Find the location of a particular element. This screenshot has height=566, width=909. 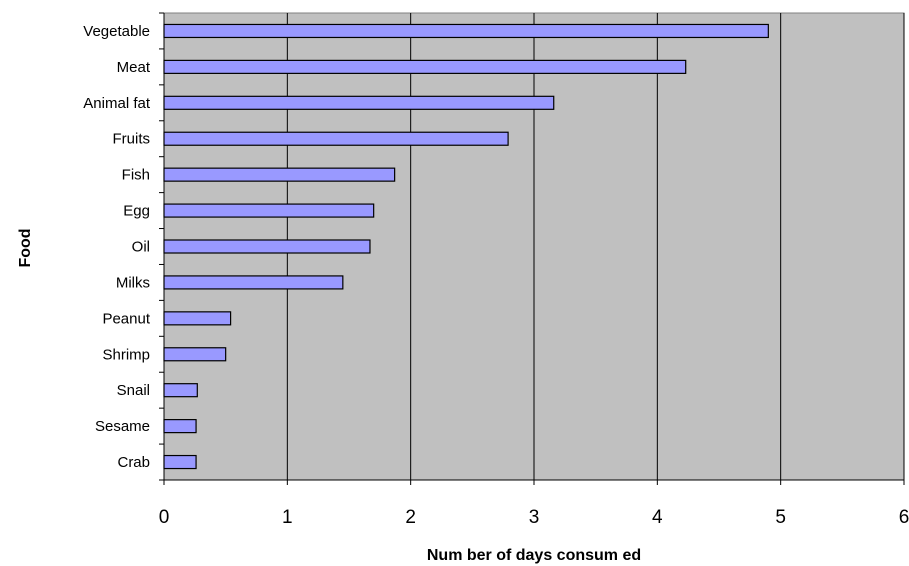

category-label: Fish is located at coordinates (136, 175).